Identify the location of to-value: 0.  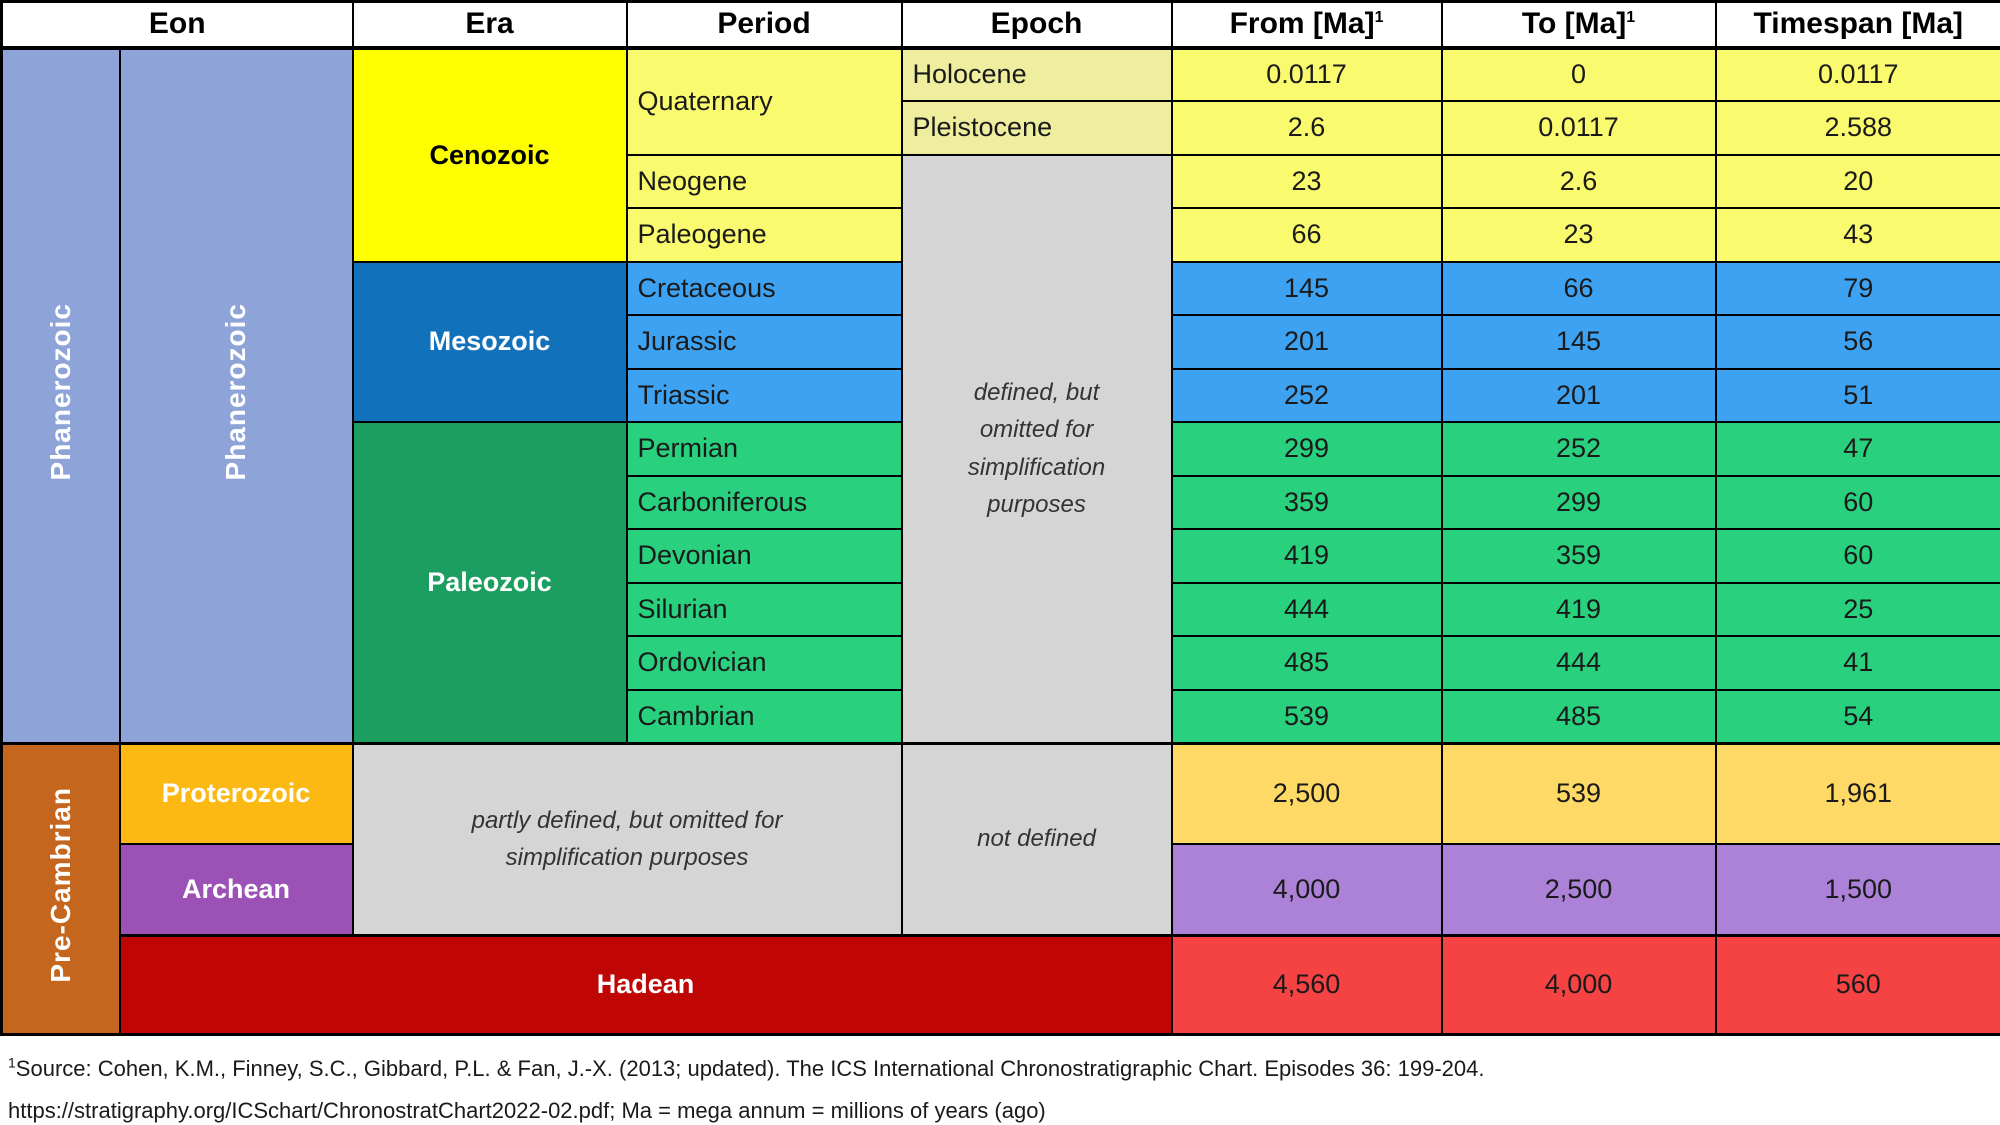
(1578, 74).